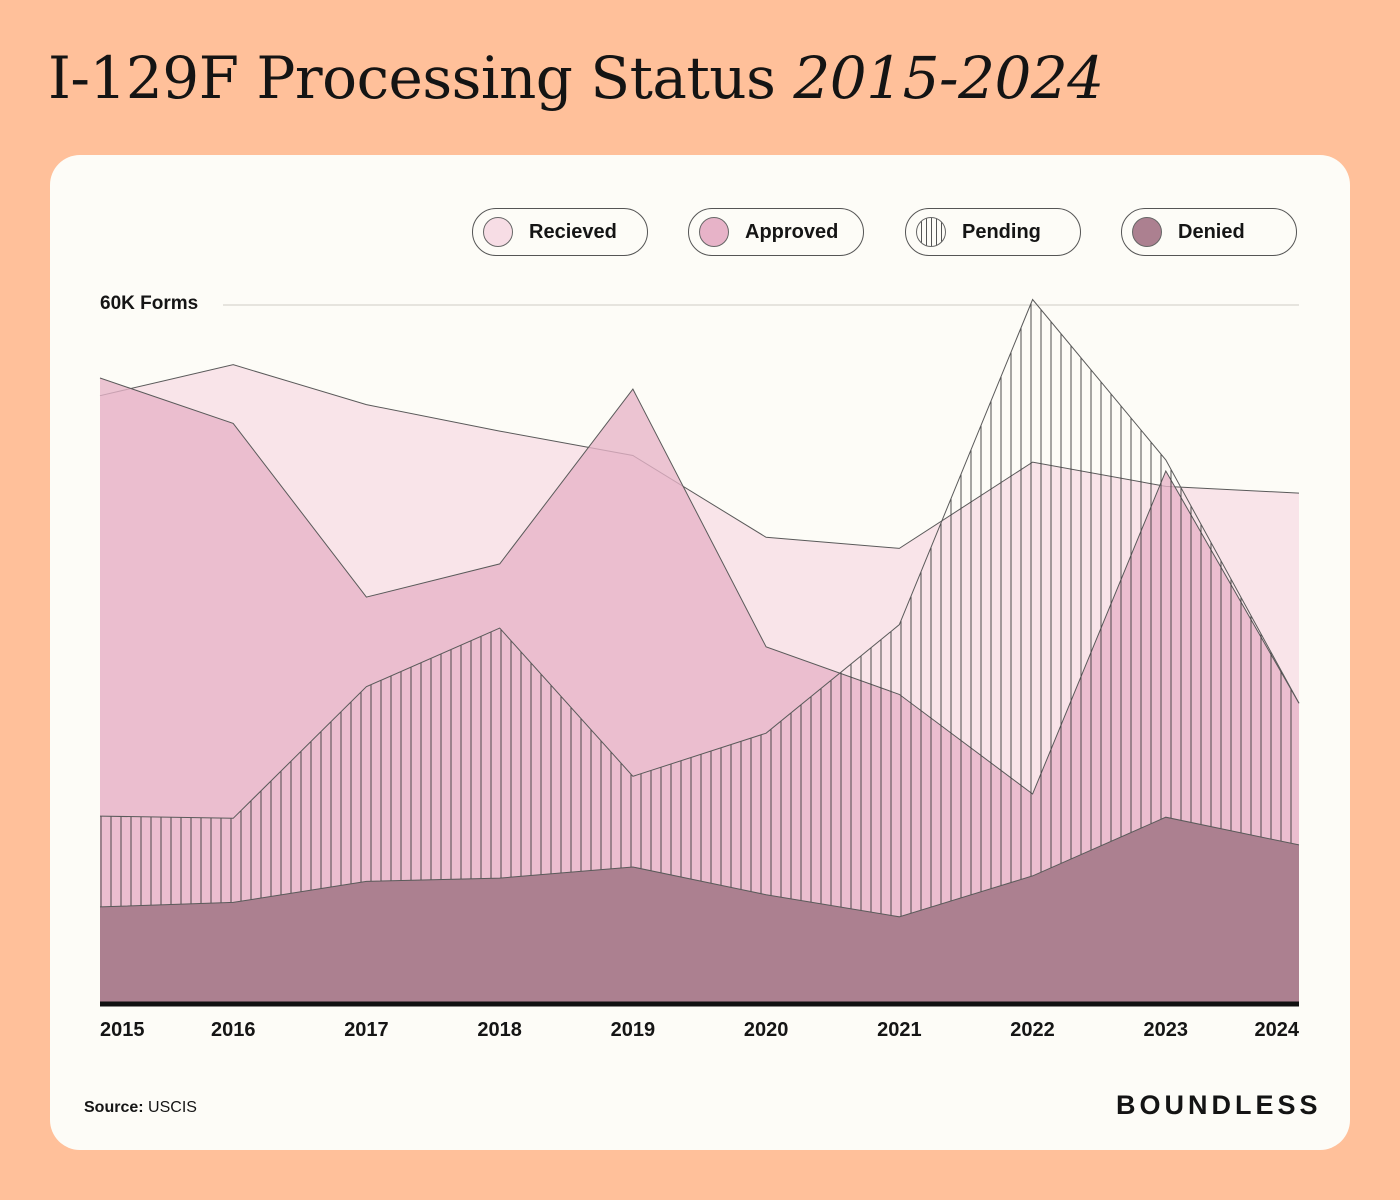  Describe the element at coordinates (792, 232) in the screenshot. I see `legend-label: Approved` at that location.